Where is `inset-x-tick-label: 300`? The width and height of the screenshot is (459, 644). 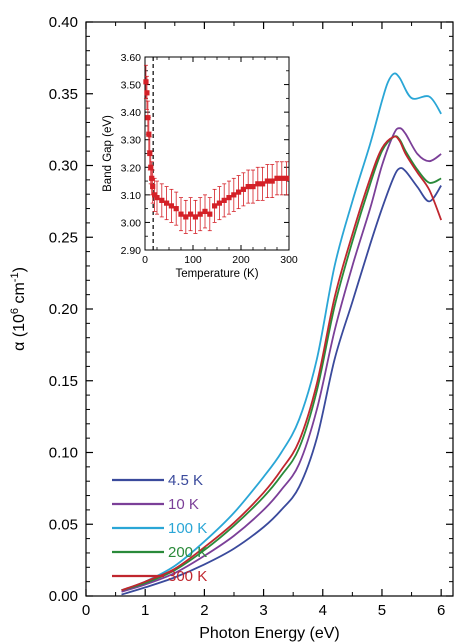
inset-x-tick-label: 300 is located at coordinates (289, 260).